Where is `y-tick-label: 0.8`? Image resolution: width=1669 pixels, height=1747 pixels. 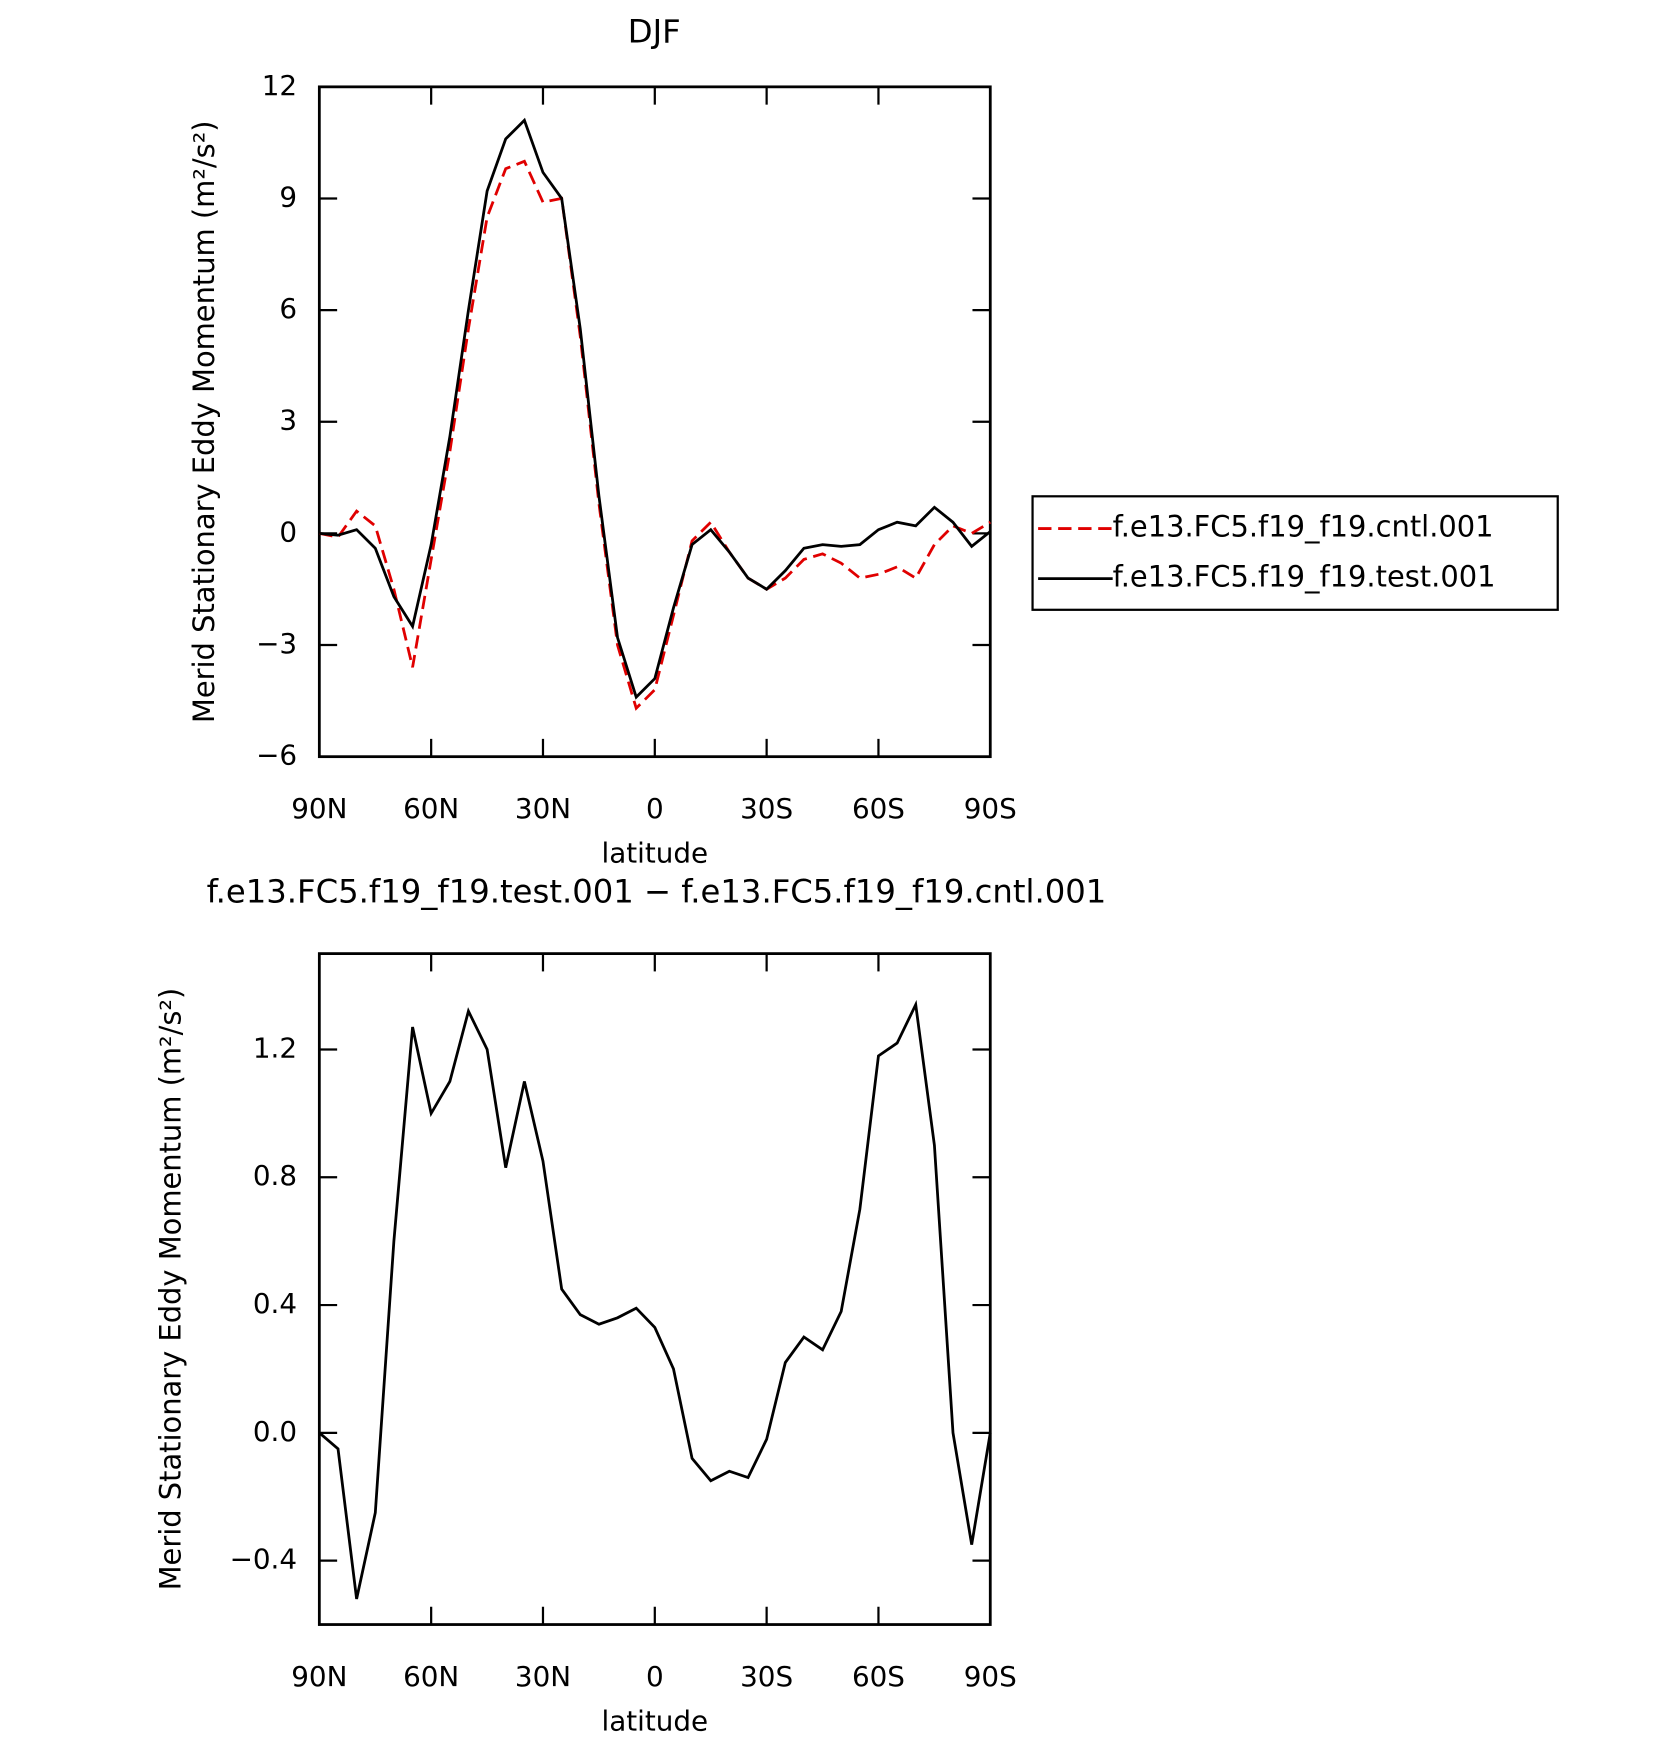 y-tick-label: 0.8 is located at coordinates (275, 1175).